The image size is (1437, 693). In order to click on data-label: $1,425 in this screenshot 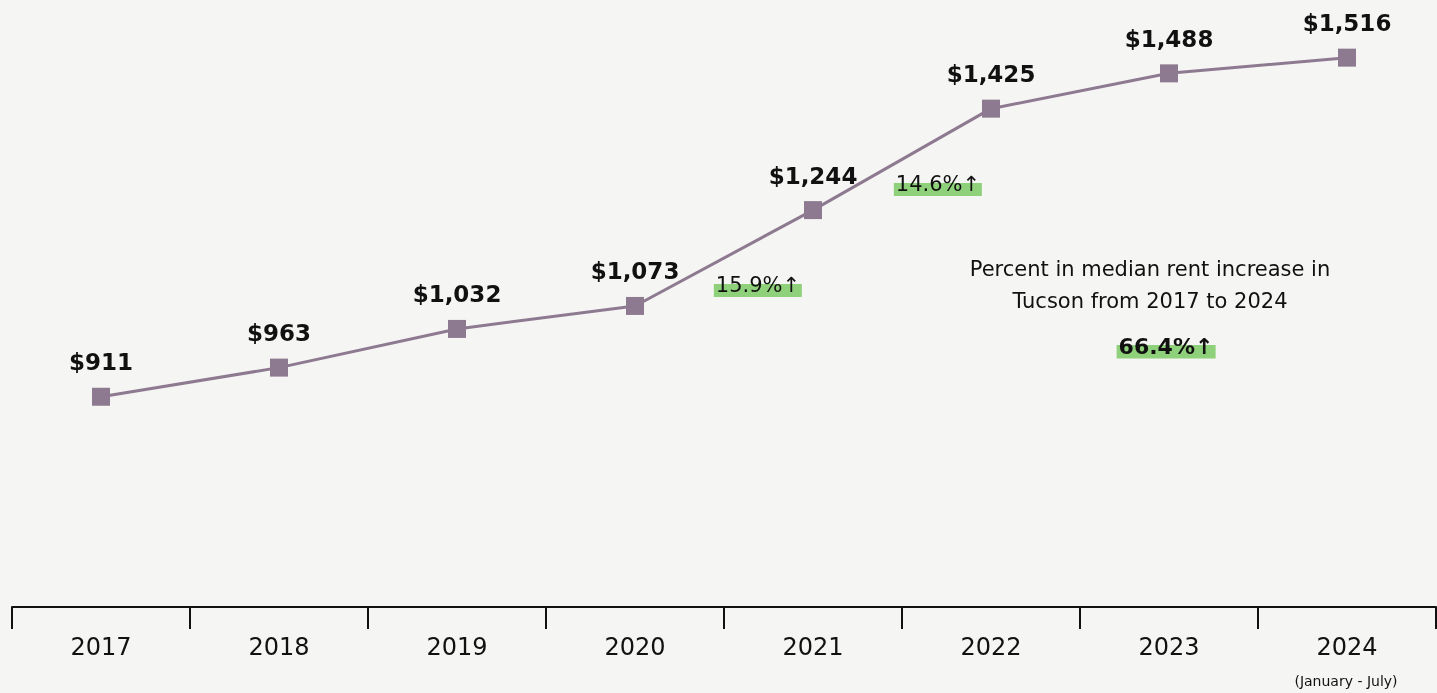, I will do `click(991, 74)`.